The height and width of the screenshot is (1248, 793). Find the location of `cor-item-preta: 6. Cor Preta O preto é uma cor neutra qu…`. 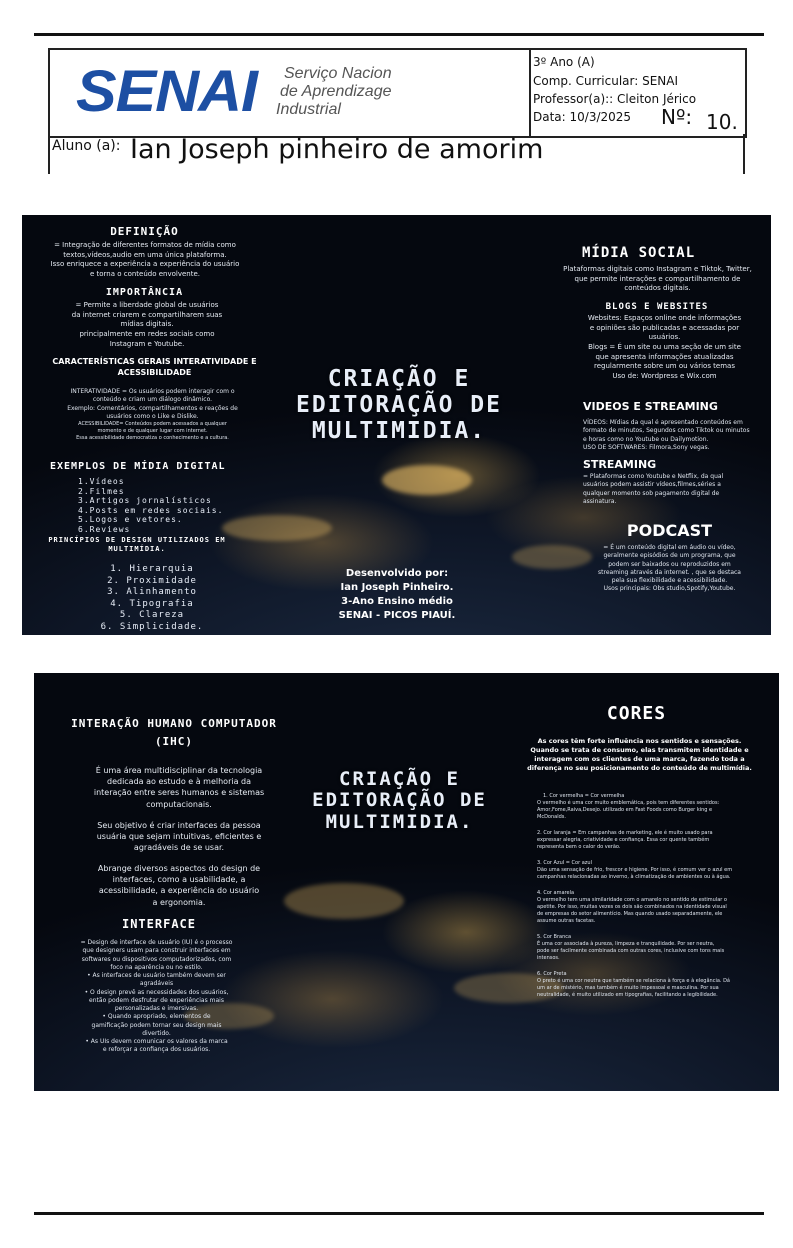

cor-item-preta: 6. Cor Preta O preto é uma cor neutra qu… is located at coordinates (653, 985).